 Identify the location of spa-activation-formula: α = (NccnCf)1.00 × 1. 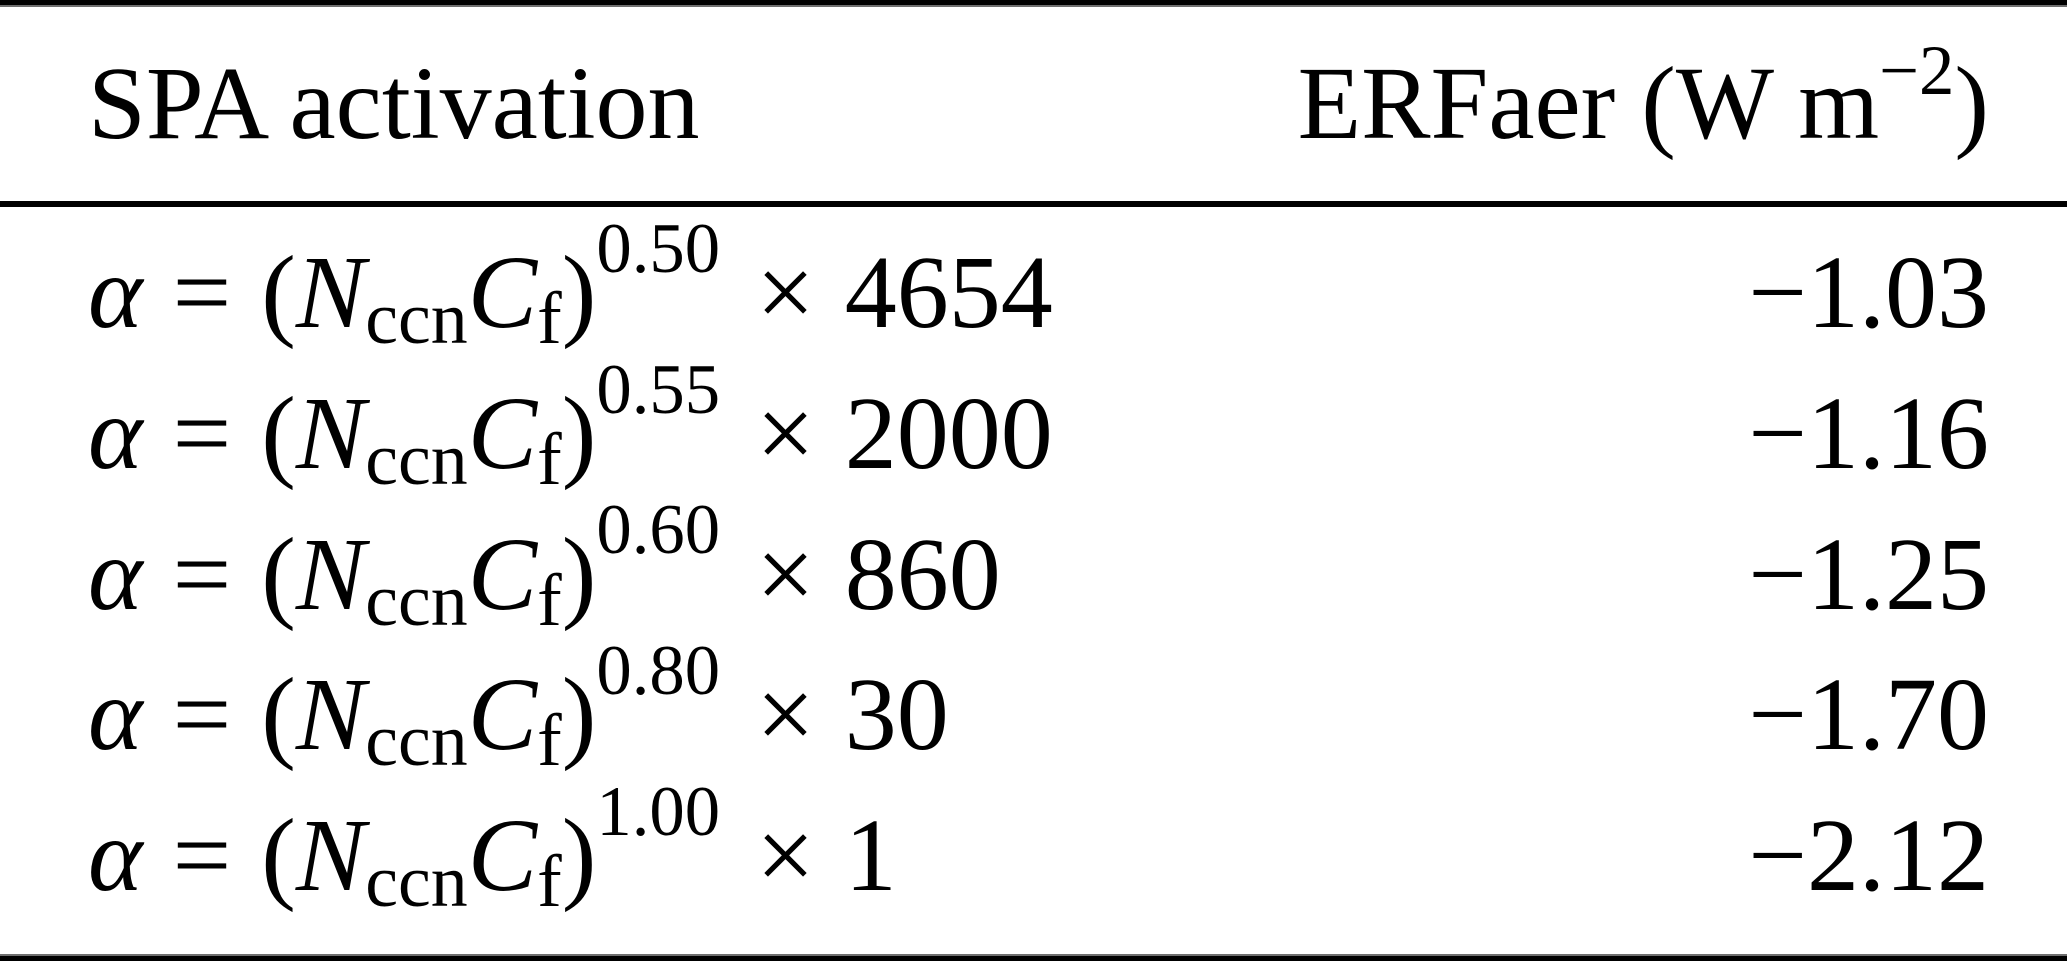
(492, 847).